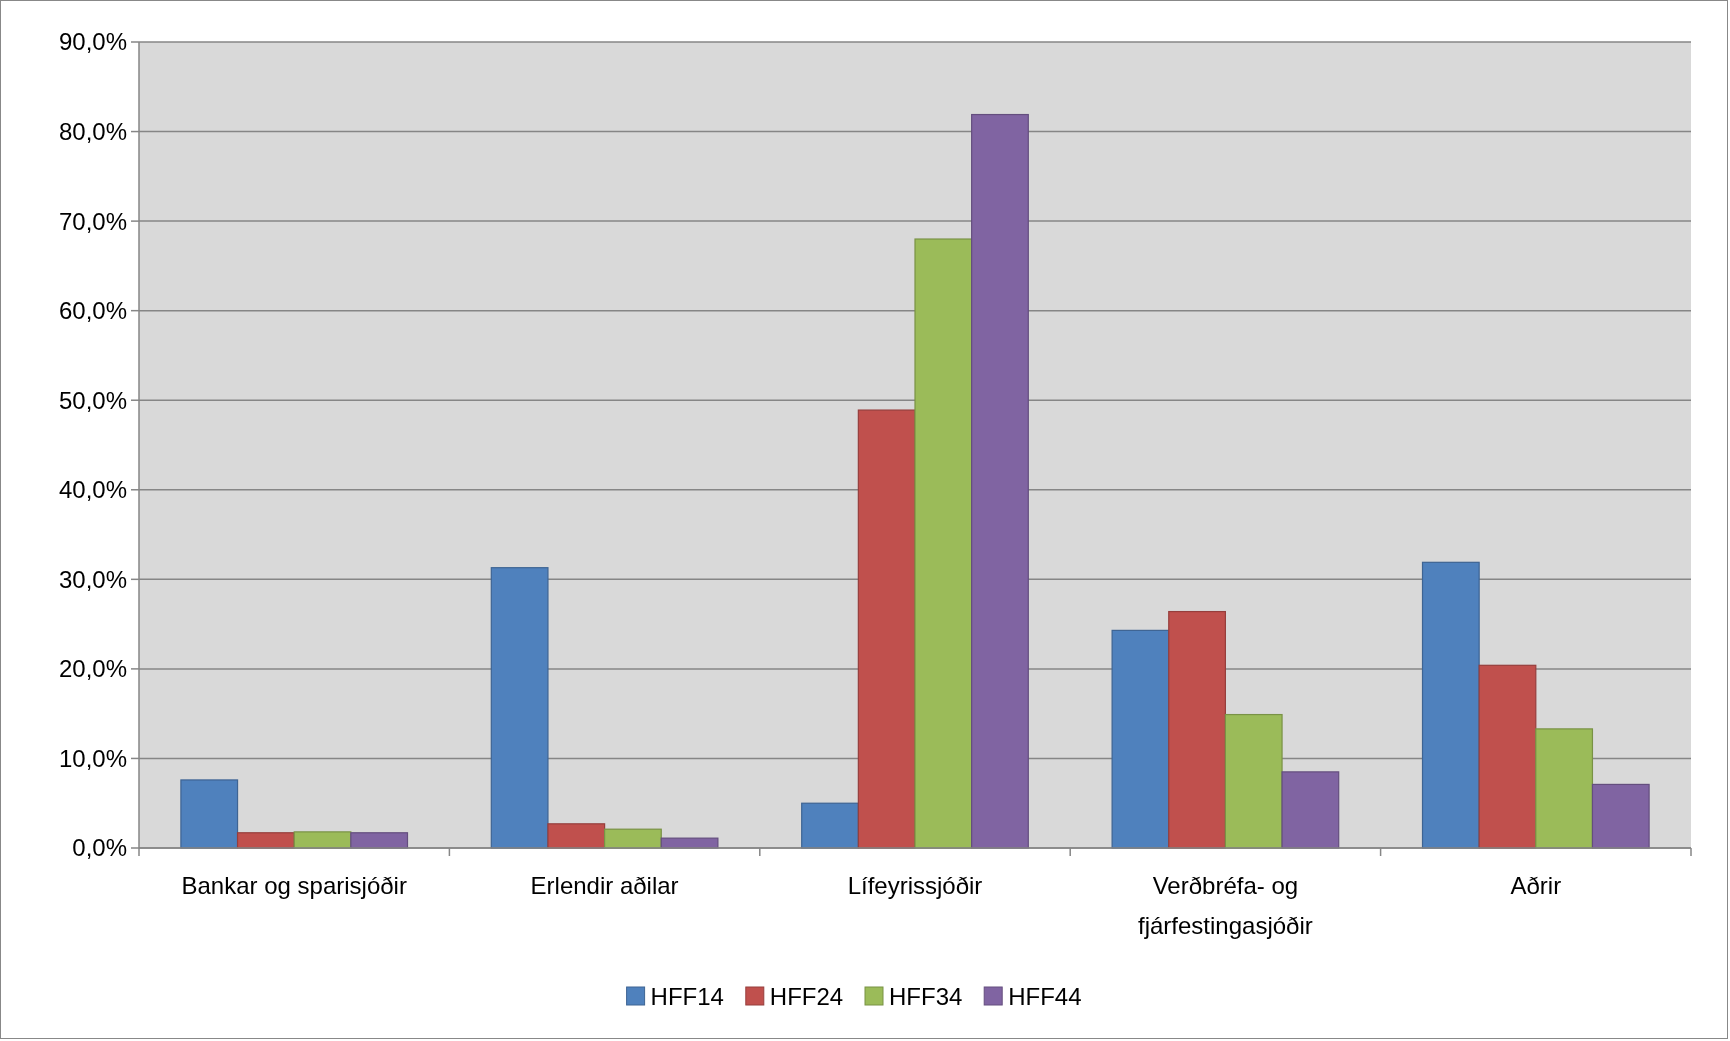 Image resolution: width=1730 pixels, height=1041 pixels. What do you see at coordinates (92, 42) in the screenshot?
I see `y-tick-label: 90,0%` at bounding box center [92, 42].